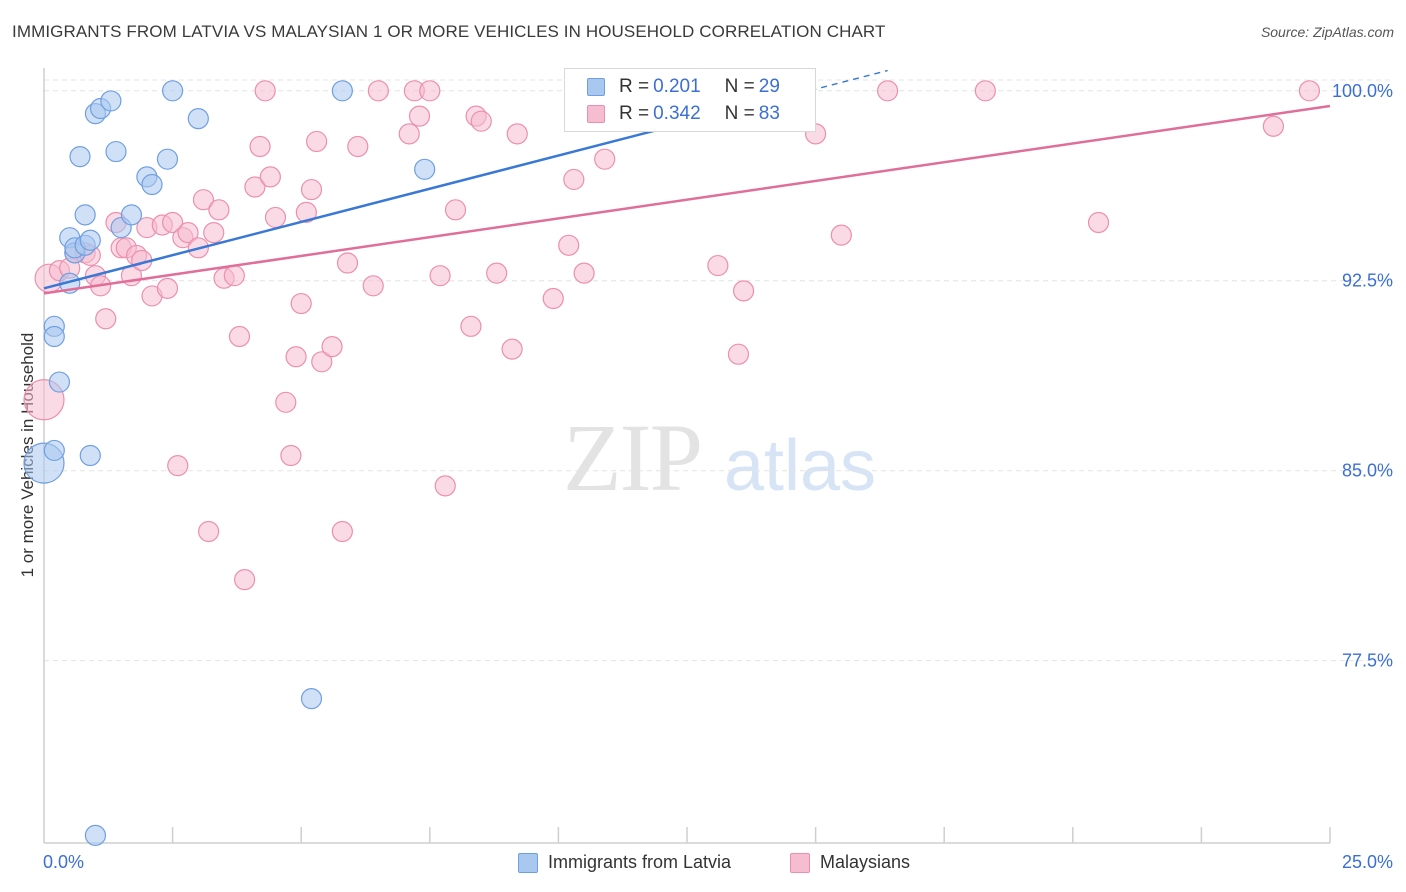  Describe the element at coordinates (596, 114) in the screenshot. I see `legend-swatch-malaysians` at that location.